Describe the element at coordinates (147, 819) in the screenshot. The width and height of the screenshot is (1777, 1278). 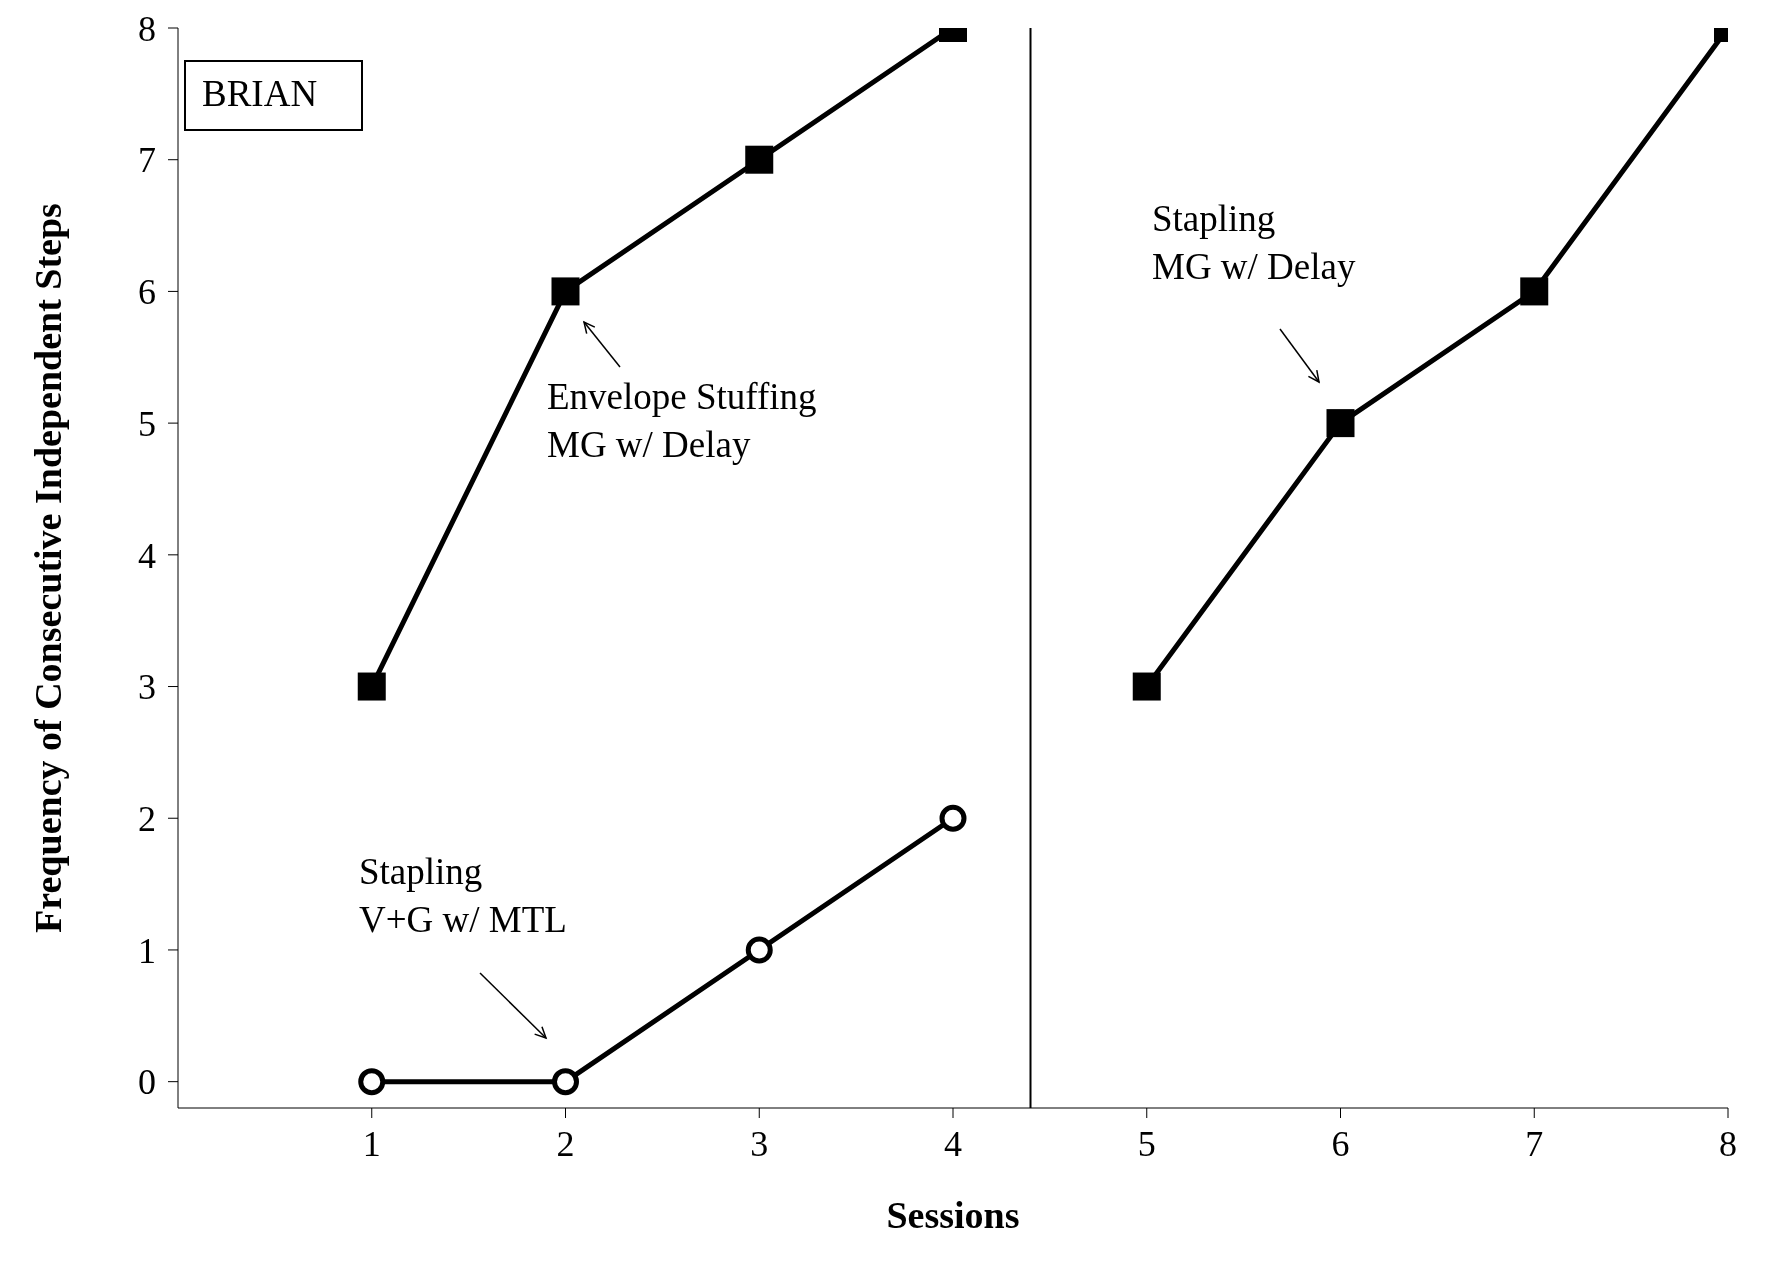
I see `y-tick-label: 2` at that location.